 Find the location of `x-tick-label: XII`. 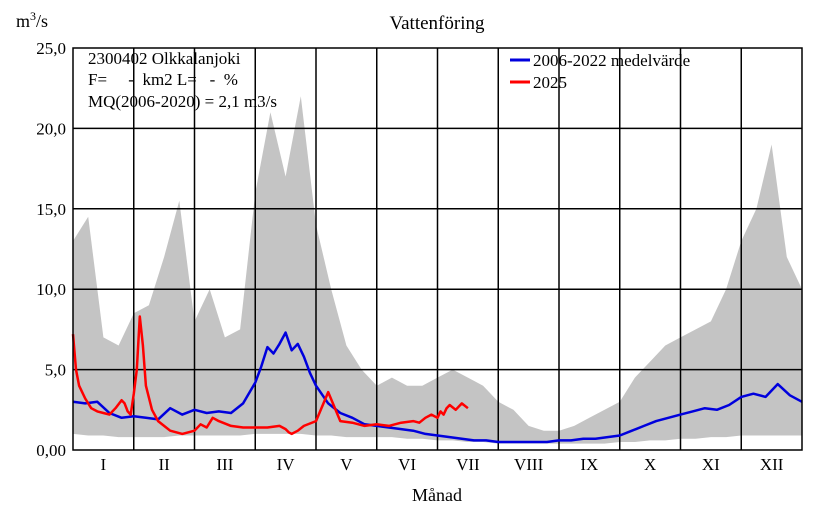

x-tick-label: XII is located at coordinates (772, 464).